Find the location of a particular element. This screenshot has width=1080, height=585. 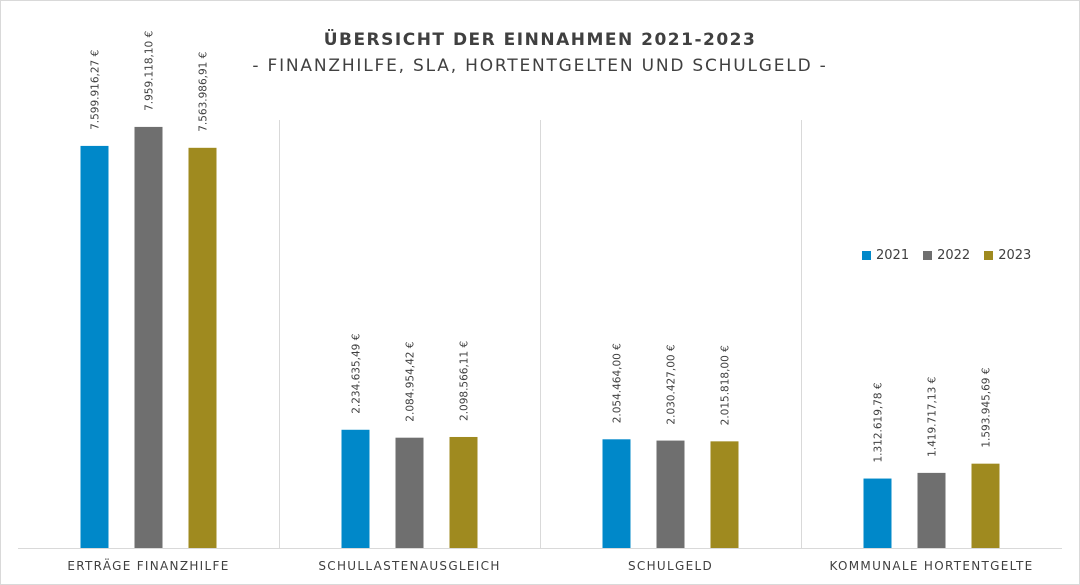

data-label: 1.593.945,69 € is located at coordinates (987, 408).